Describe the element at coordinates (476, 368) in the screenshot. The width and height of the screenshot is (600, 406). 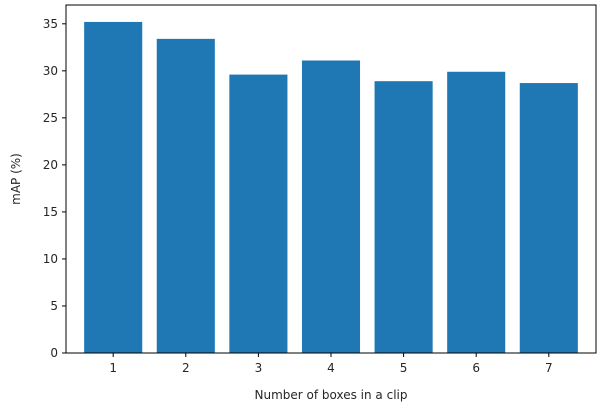
I see `x-tick-label: 6` at that location.